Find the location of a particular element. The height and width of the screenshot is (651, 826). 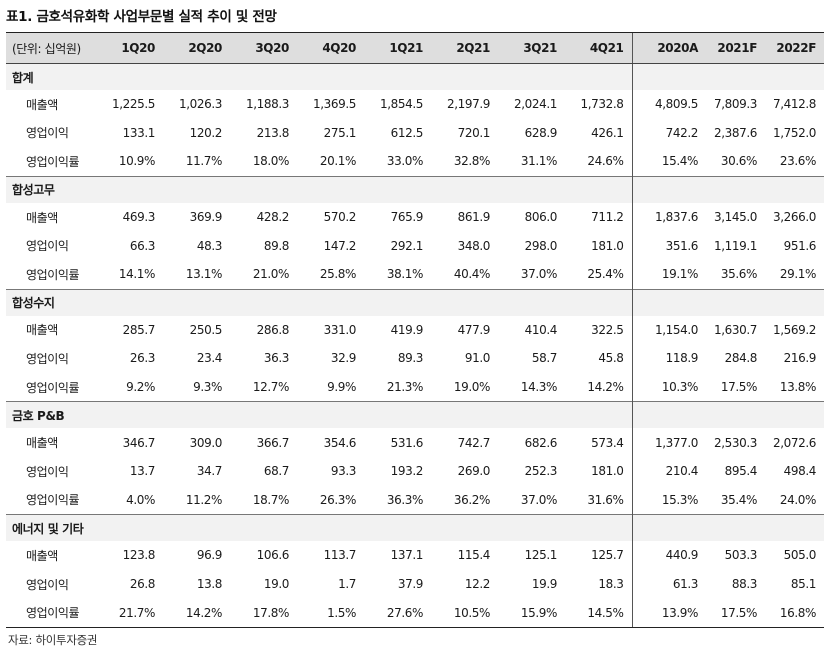

table-cell: 861.9 is located at coordinates (474, 217).